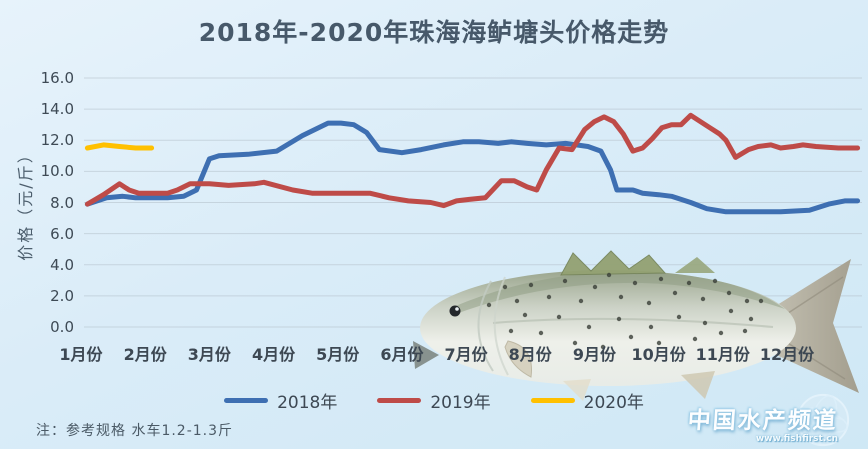 This screenshot has height=449, width=868. What do you see at coordinates (62, 327) in the screenshot?
I see `y-tick-label: 0.0` at bounding box center [62, 327].